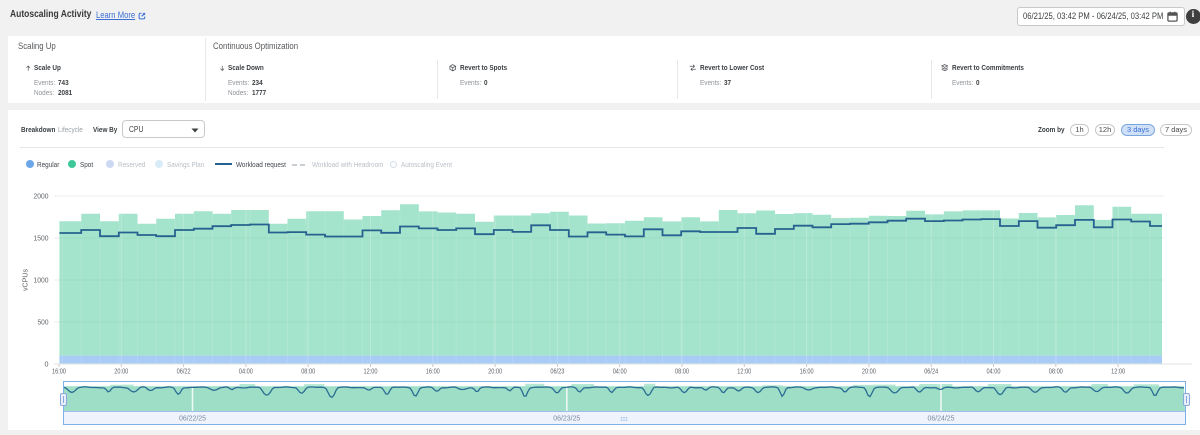  Describe the element at coordinates (184, 372) in the screenshot. I see `svg-text: 06/22` at that location.